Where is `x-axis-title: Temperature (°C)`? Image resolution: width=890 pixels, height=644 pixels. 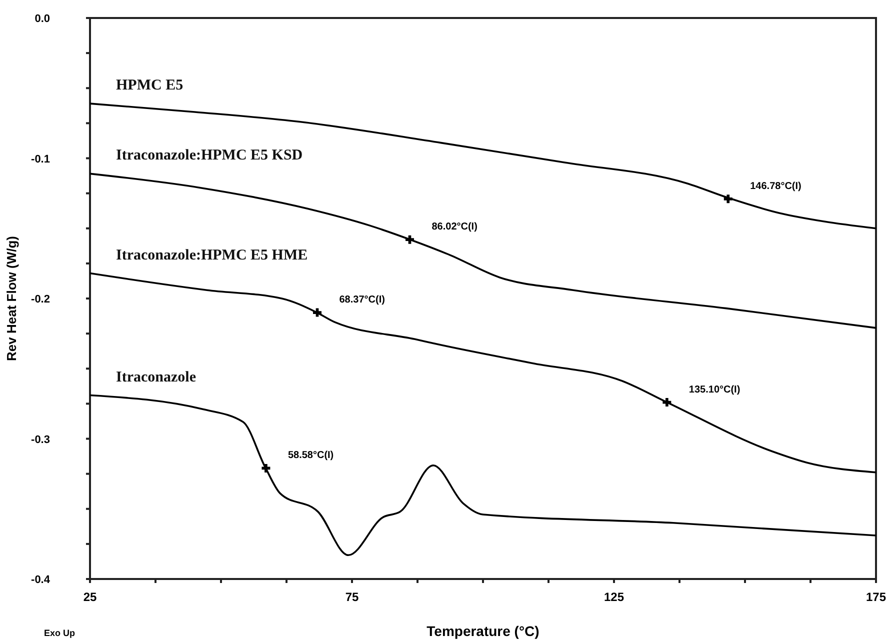
x-axis-title: Temperature (°C) is located at coordinates (483, 631).